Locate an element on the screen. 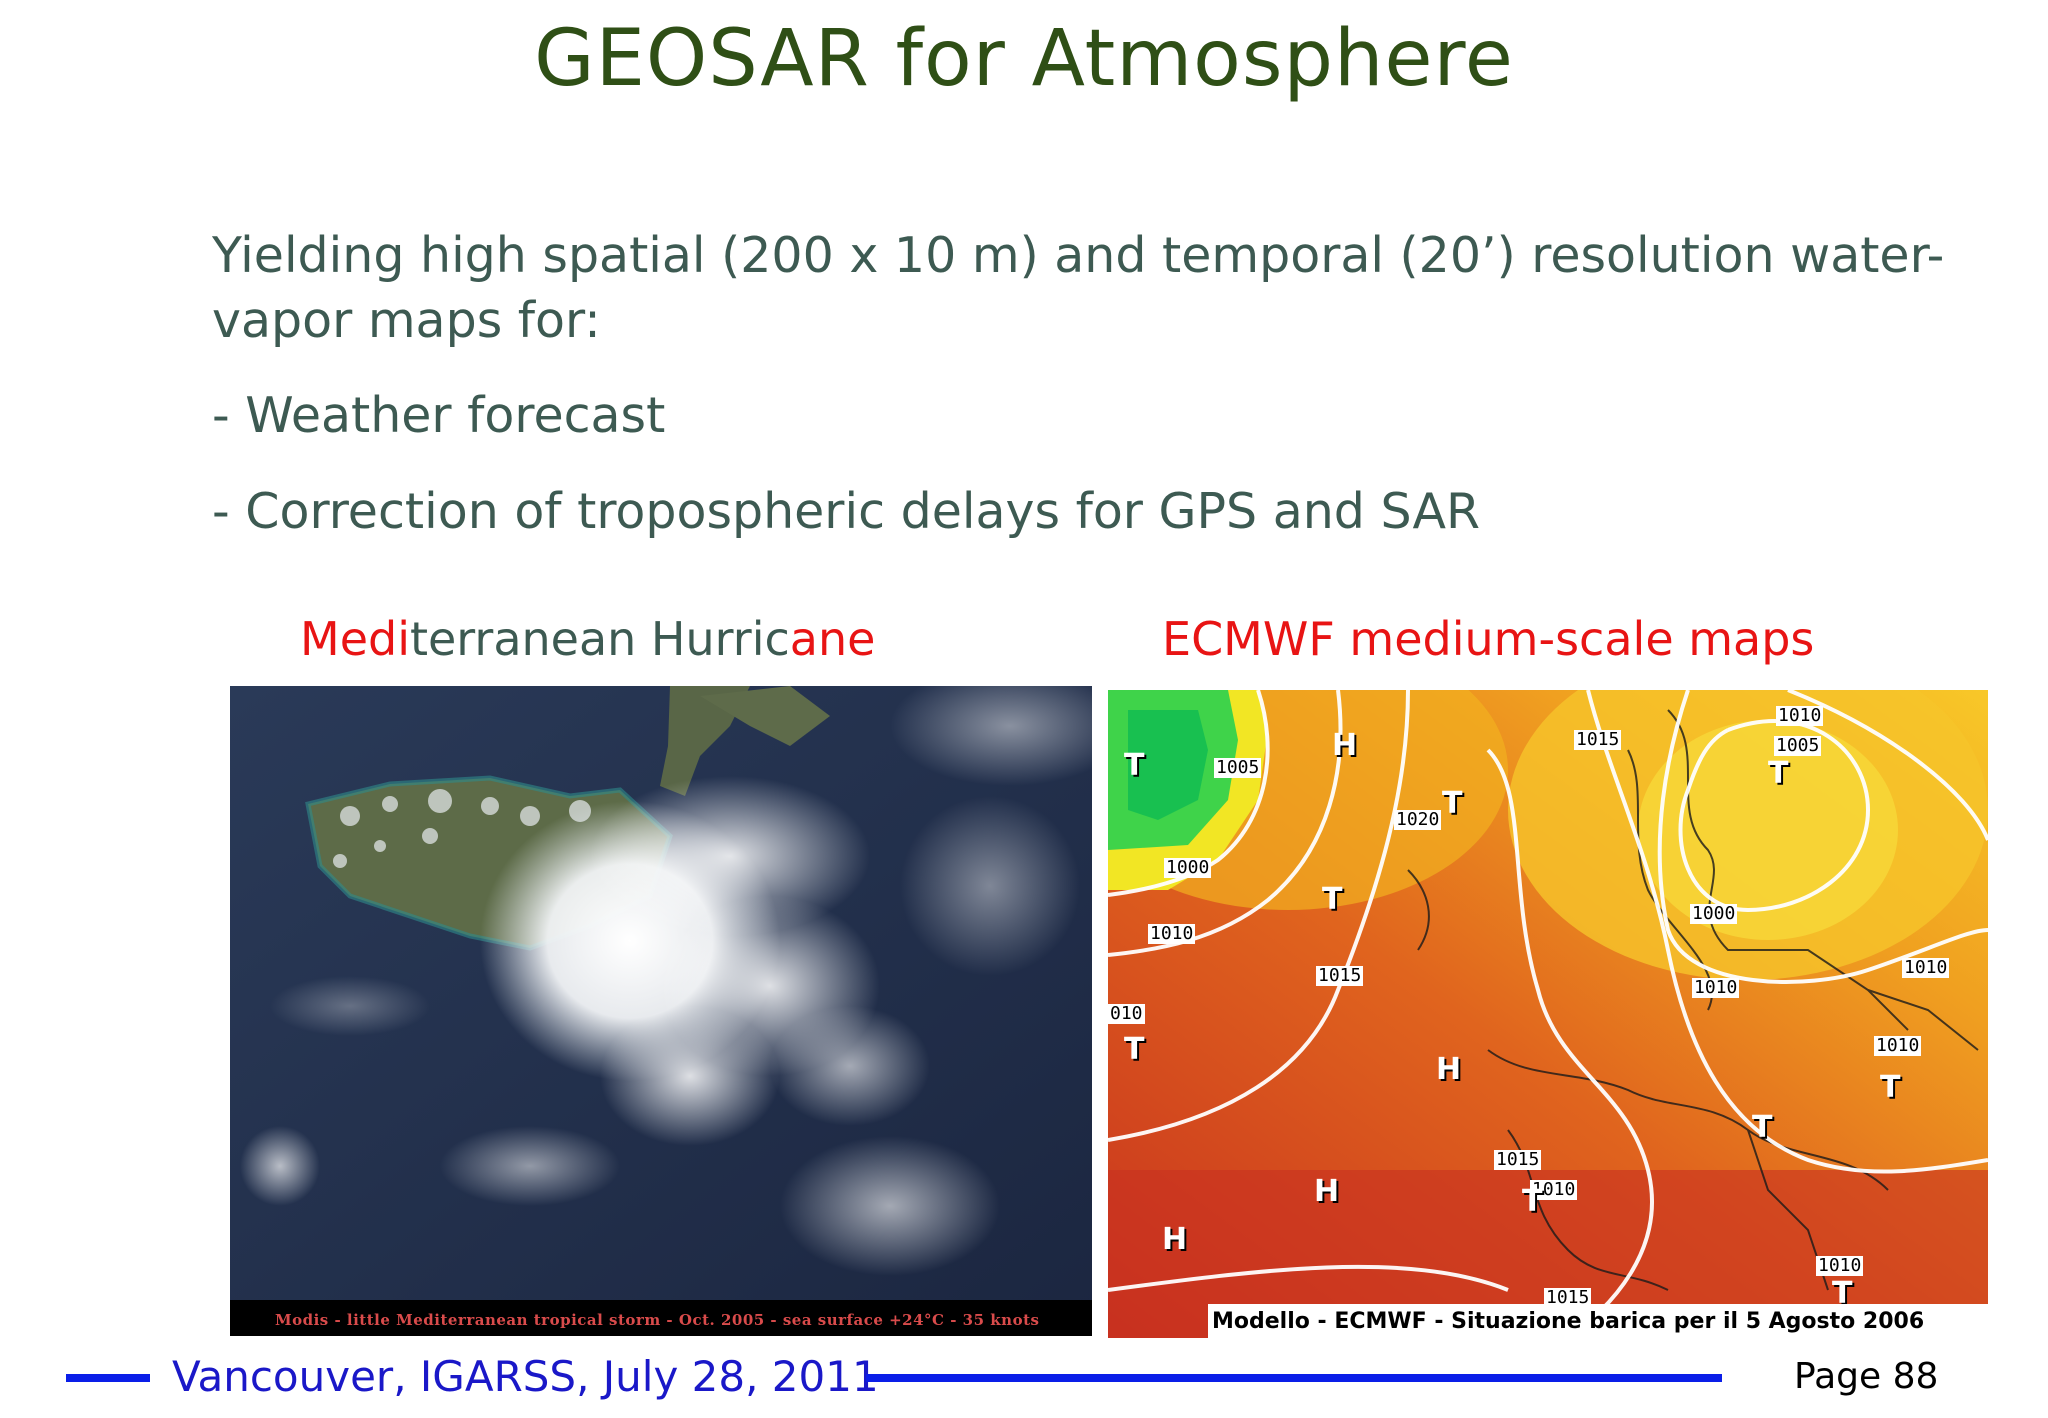 This screenshot has width=2048, height=1418. body-line-2: vapor maps for: is located at coordinates (406, 320).